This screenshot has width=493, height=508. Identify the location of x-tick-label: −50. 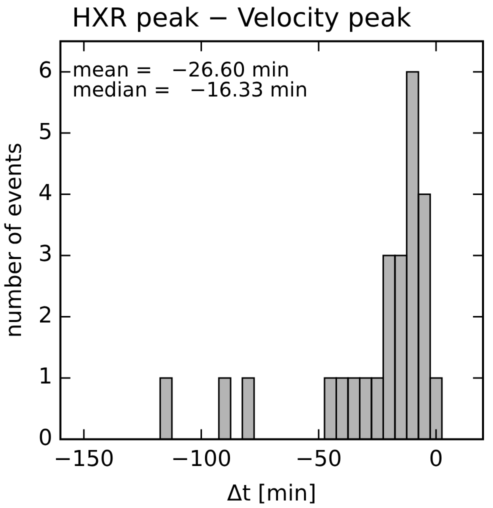
(318, 459).